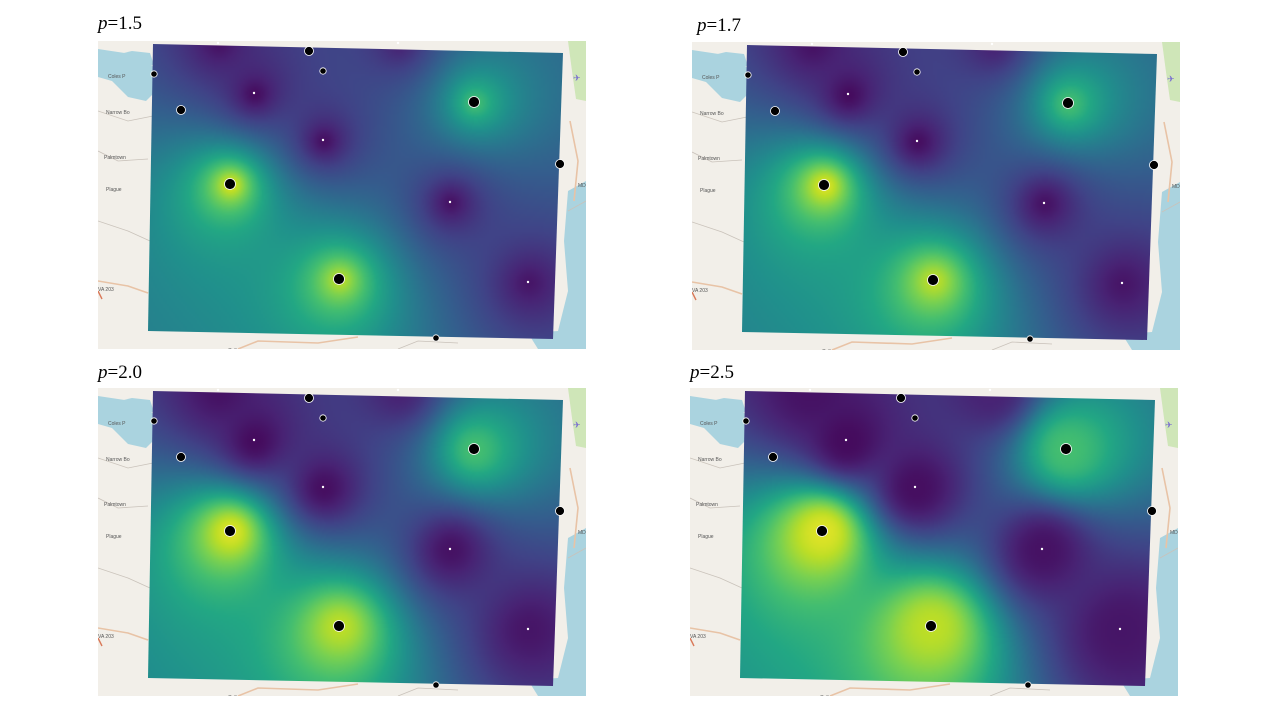 The width and height of the screenshot is (1280, 720). What do you see at coordinates (120, 24) in the screenshot?
I see `panel-label-p15: p=1.5` at bounding box center [120, 24].